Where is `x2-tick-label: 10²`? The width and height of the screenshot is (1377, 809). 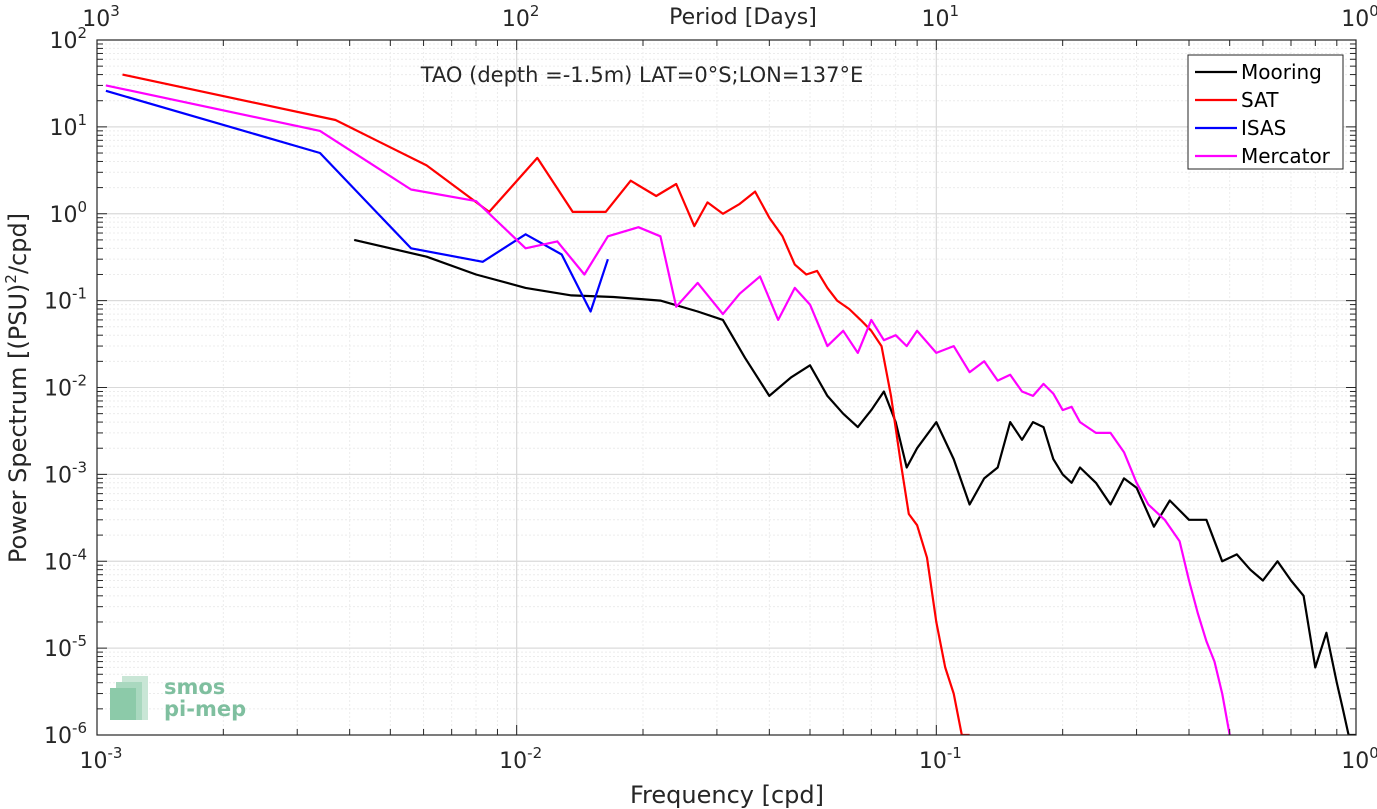 x2-tick-label: 10² is located at coordinates (521, 17).